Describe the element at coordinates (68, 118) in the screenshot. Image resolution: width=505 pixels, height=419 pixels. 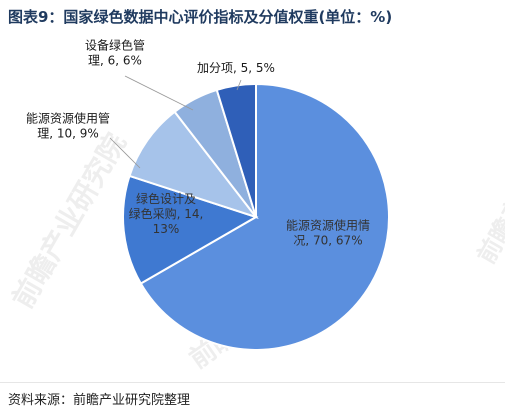
I see `data-label-line: 能源资源使用管` at that location.